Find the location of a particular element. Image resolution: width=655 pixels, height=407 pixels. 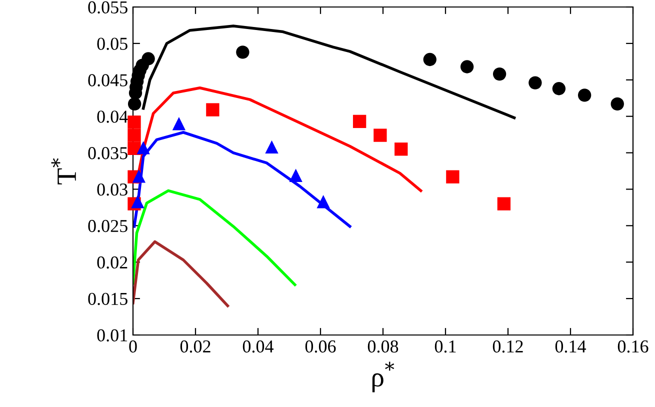

y-tick-label: 0.02 is located at coordinates (112, 262).